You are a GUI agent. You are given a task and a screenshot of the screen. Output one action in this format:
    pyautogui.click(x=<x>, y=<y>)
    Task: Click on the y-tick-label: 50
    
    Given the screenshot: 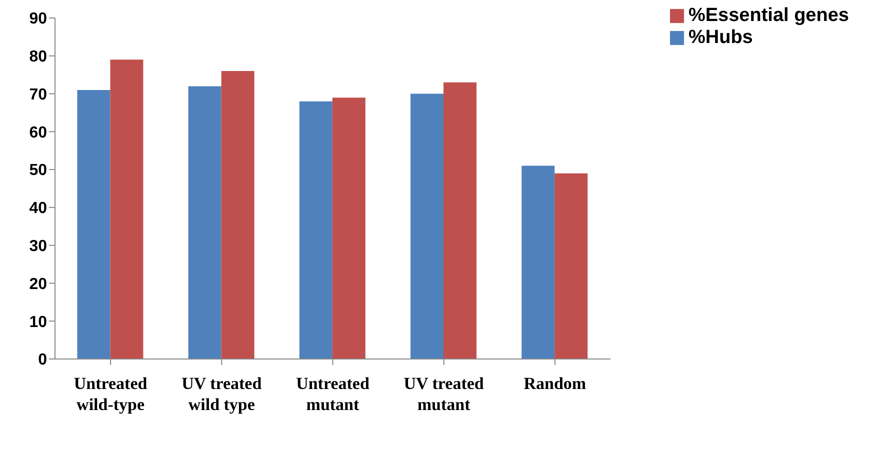 What is the action you would take?
    pyautogui.click(x=38, y=171)
    